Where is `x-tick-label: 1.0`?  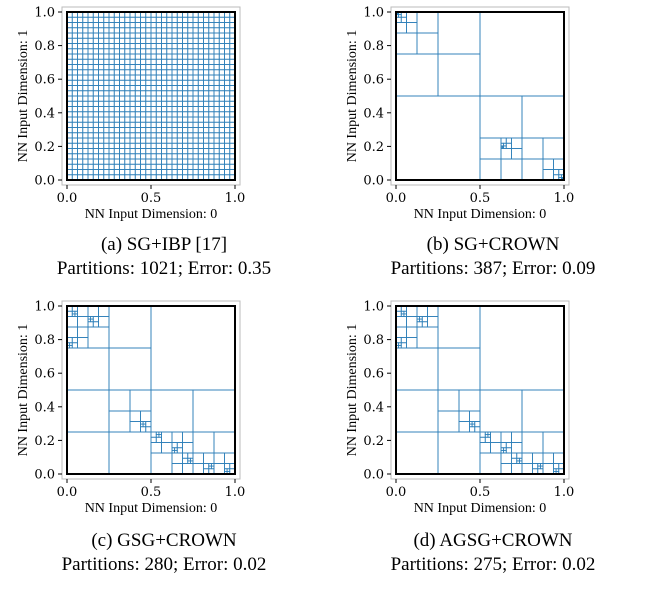
x-tick-label: 1.0 is located at coordinates (235, 198).